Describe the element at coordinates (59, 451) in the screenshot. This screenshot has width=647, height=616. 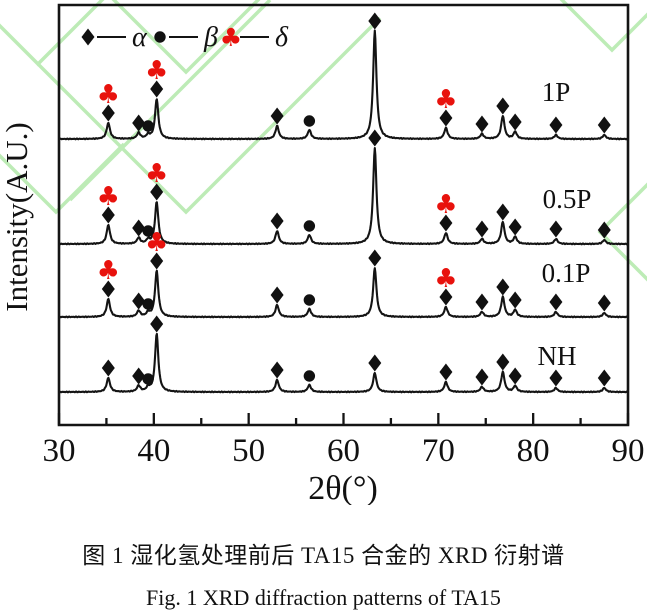
I see `x-tick-label: 30` at that location.